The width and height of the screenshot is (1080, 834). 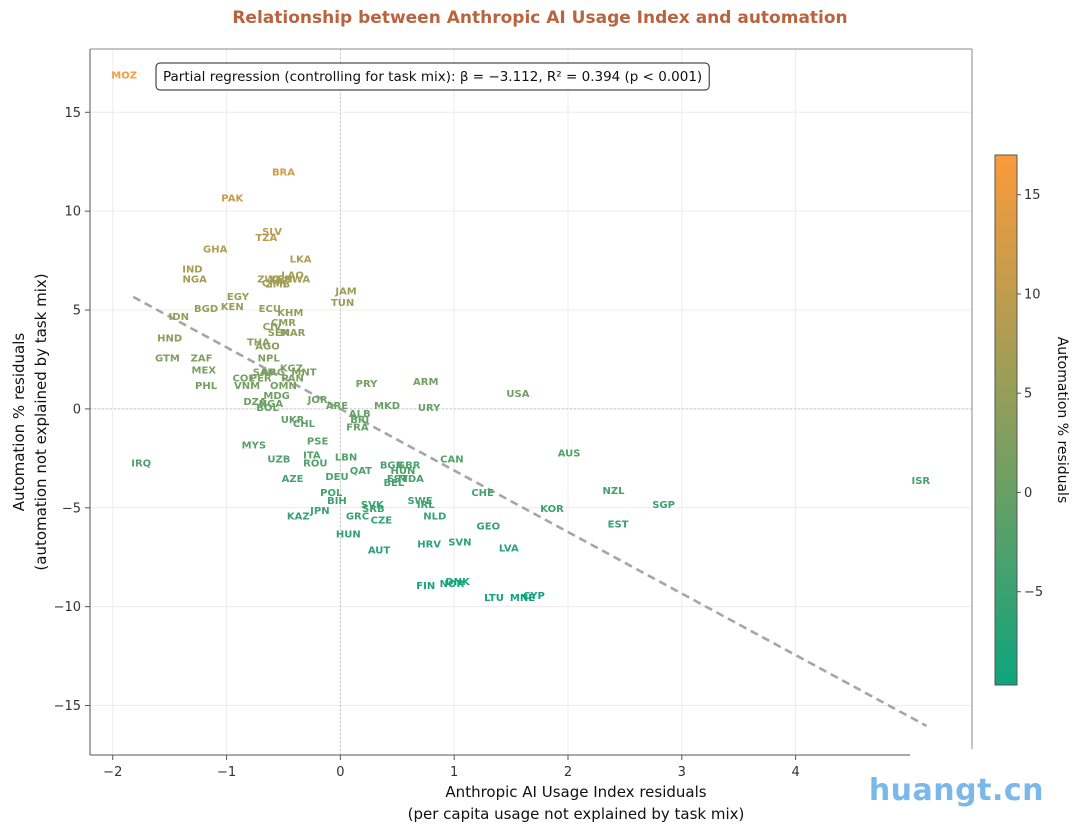 What do you see at coordinates (367, 384) in the screenshot?
I see `point-label-pry: PRY` at bounding box center [367, 384].